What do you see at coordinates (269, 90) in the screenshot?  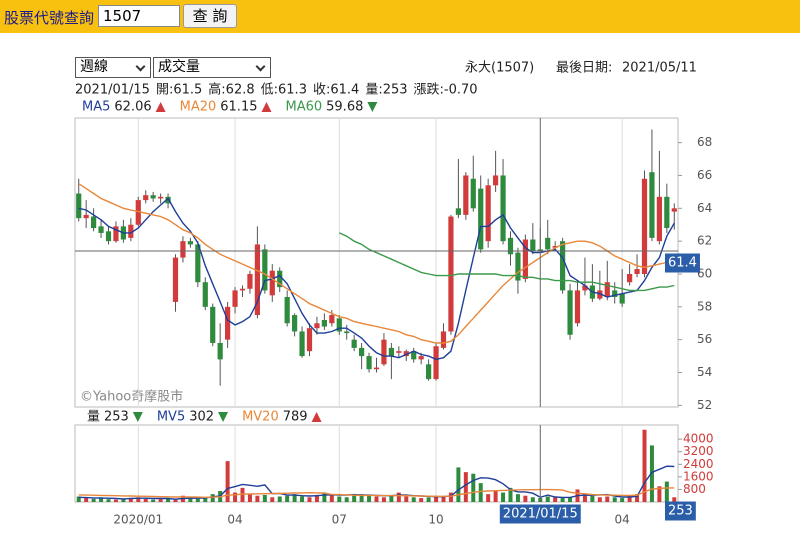 I see `info-label: 低:` at bounding box center [269, 90].